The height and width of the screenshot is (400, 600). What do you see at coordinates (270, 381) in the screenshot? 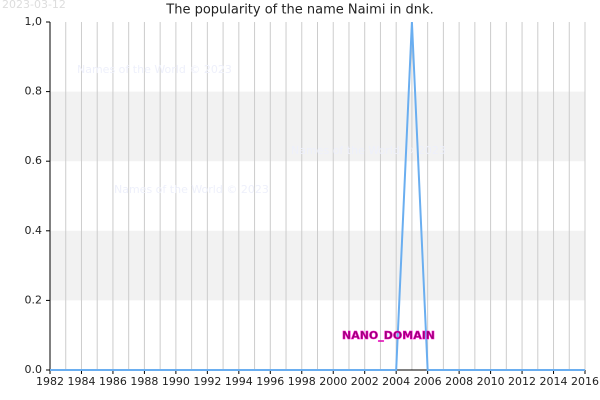
I see `x-tick-label: 1996` at bounding box center [270, 381].